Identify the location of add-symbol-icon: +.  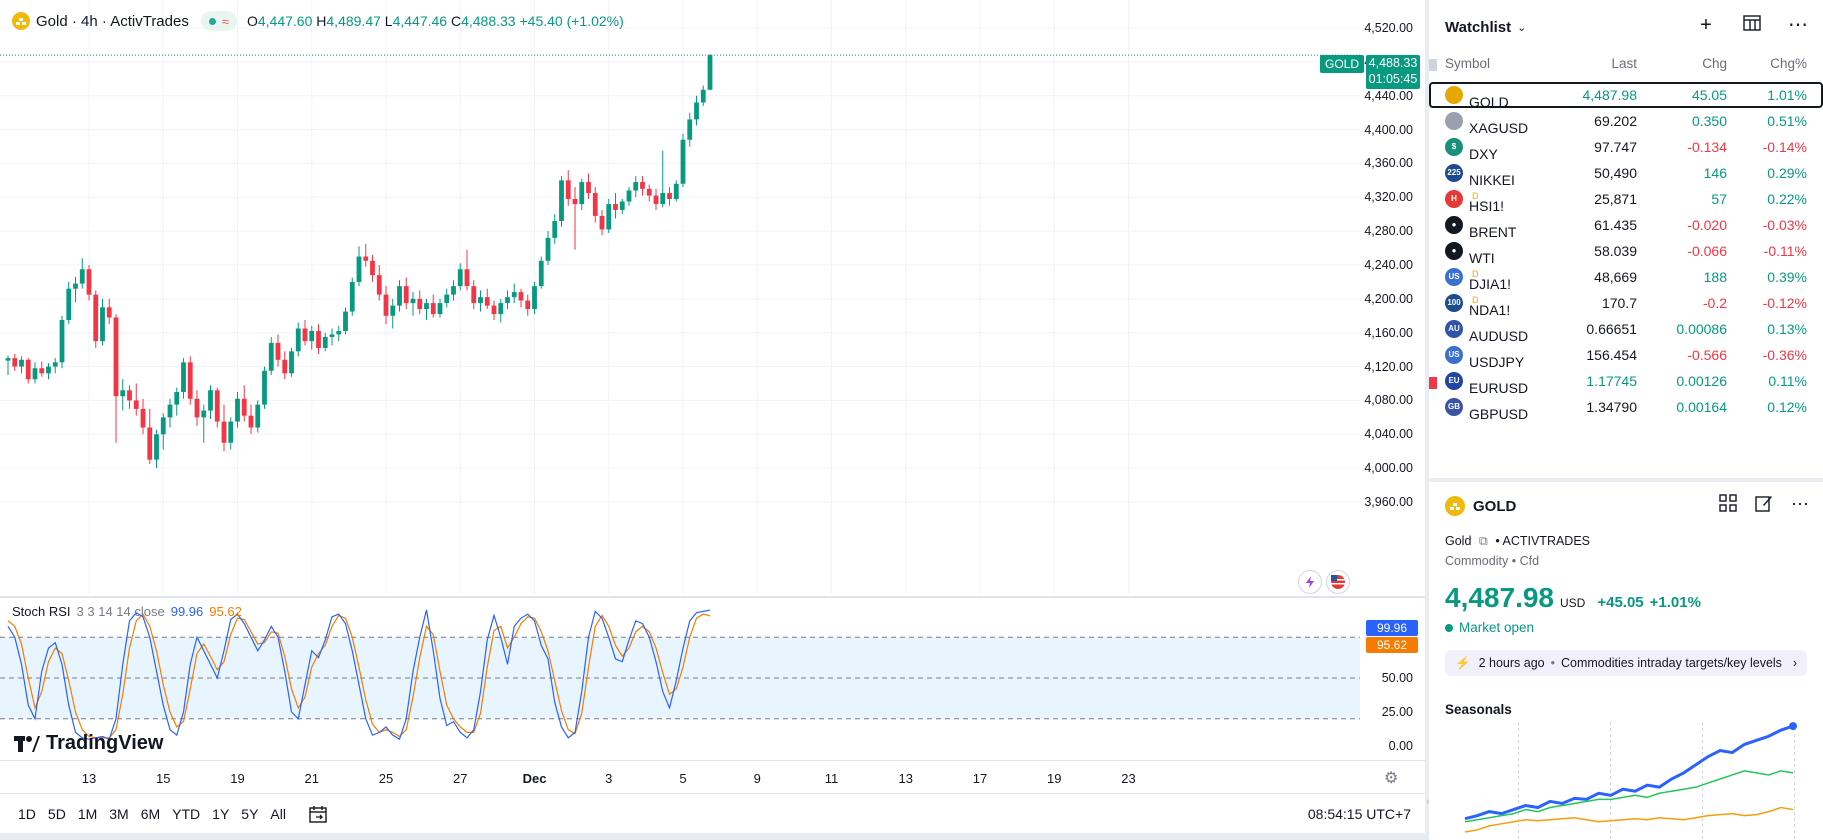
(1706, 25).